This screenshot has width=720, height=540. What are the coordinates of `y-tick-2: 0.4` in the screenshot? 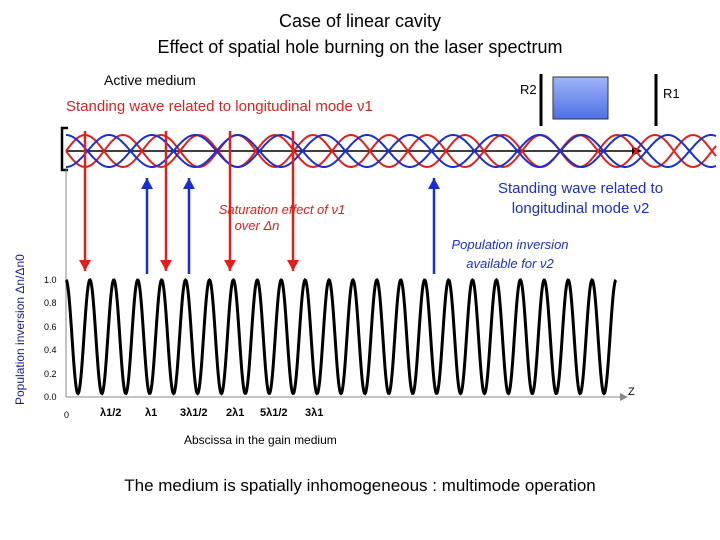 It's located at (50, 350).